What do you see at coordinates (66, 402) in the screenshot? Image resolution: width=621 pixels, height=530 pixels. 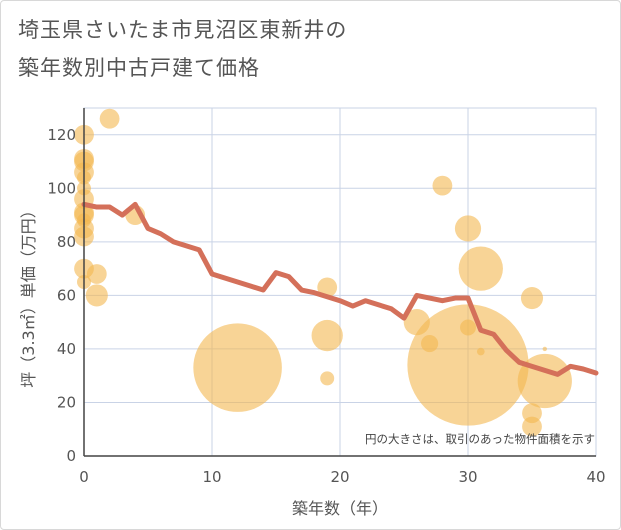 I see `y-tick-label: 20` at bounding box center [66, 402].